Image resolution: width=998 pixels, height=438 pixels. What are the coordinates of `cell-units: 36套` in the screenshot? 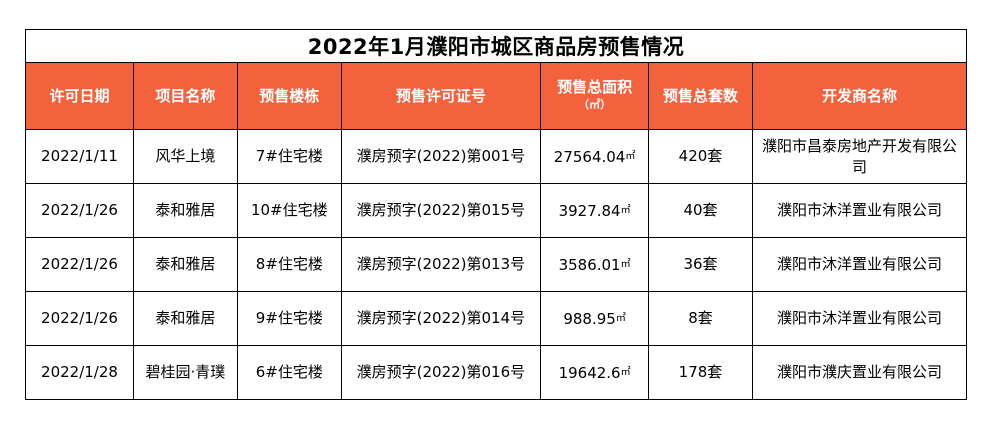 It's located at (700, 264).